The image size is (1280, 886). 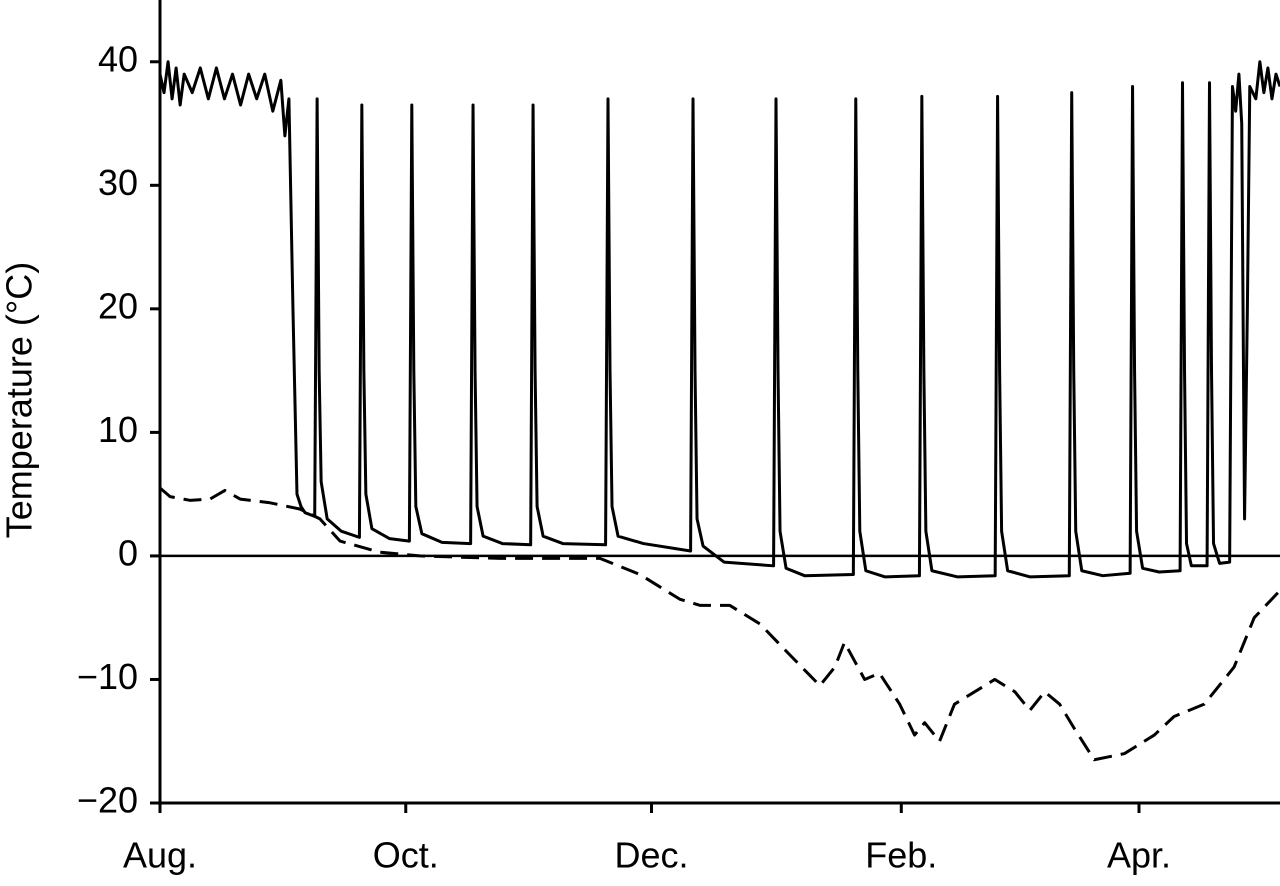 I want to click on y-tick-label: 20, so click(x=118, y=305).